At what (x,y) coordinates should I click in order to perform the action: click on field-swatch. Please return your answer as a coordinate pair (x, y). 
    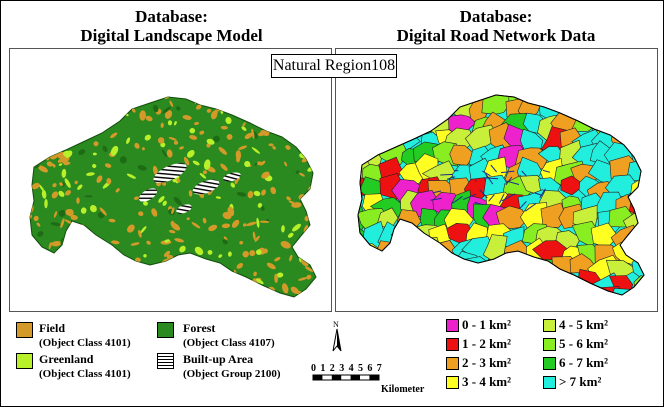
    Looking at the image, I should click on (24, 330).